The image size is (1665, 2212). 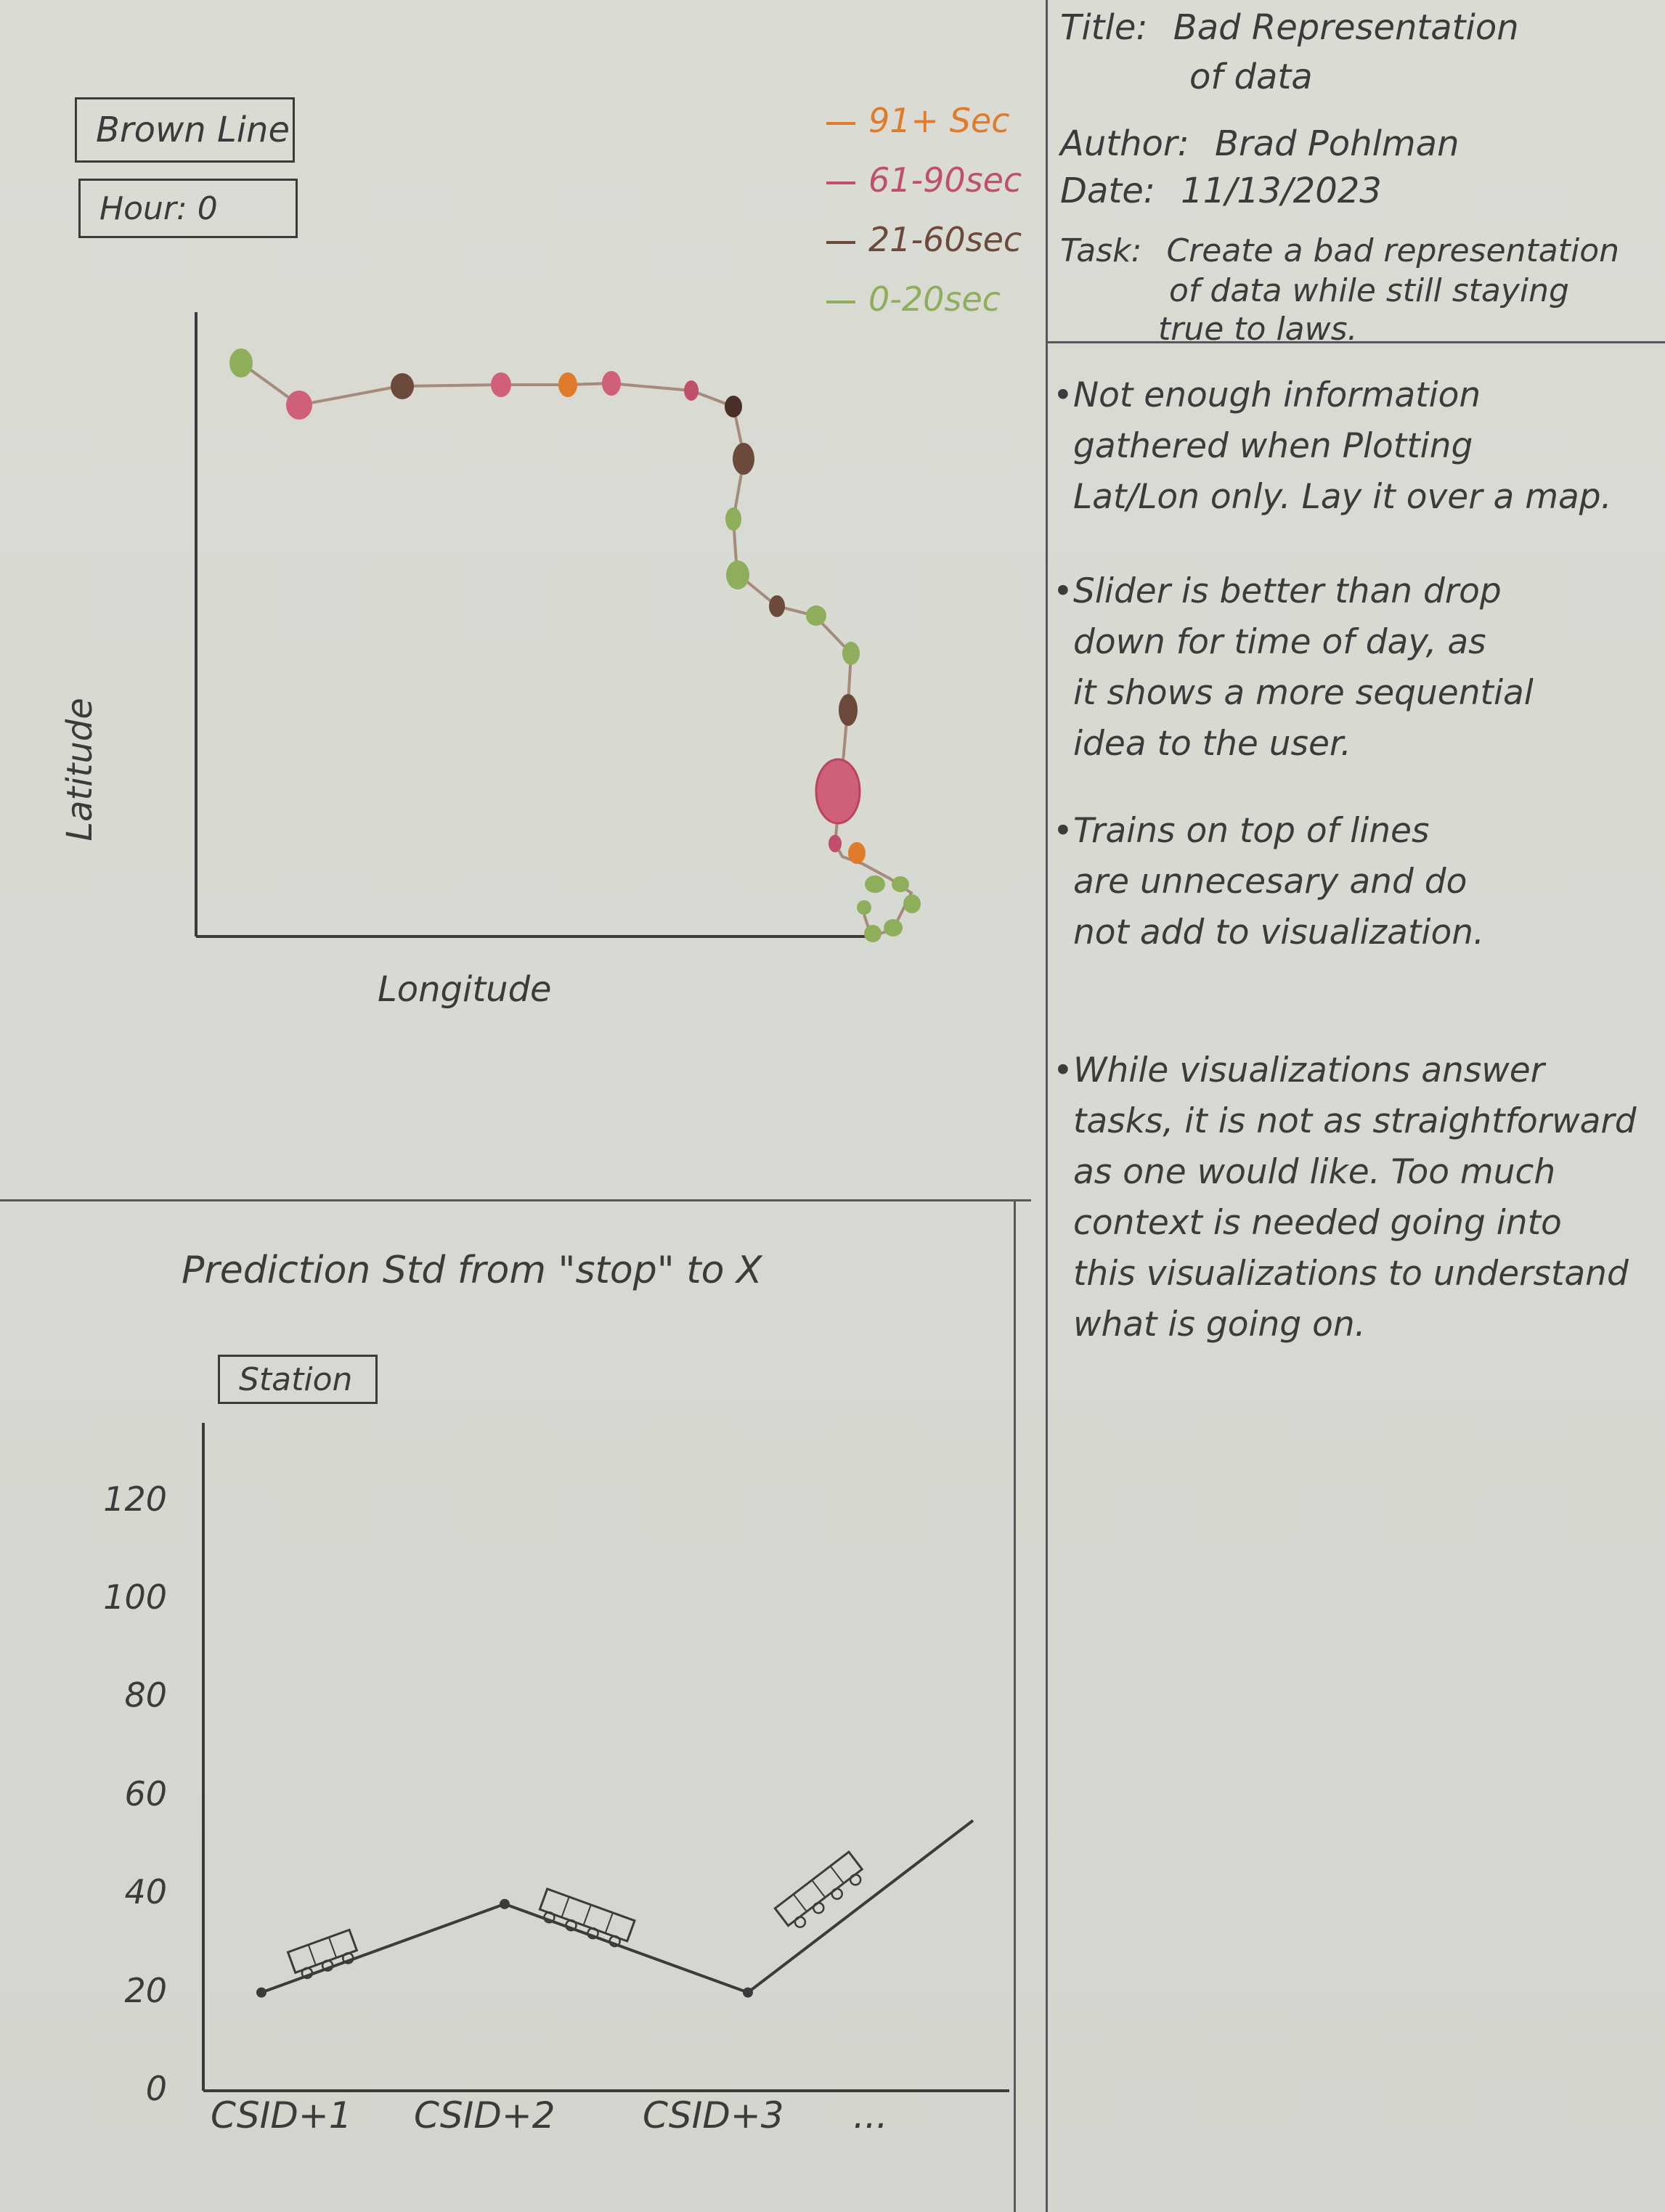 What do you see at coordinates (1318, 1223) in the screenshot?
I see `note-line: context is needed going into` at bounding box center [1318, 1223].